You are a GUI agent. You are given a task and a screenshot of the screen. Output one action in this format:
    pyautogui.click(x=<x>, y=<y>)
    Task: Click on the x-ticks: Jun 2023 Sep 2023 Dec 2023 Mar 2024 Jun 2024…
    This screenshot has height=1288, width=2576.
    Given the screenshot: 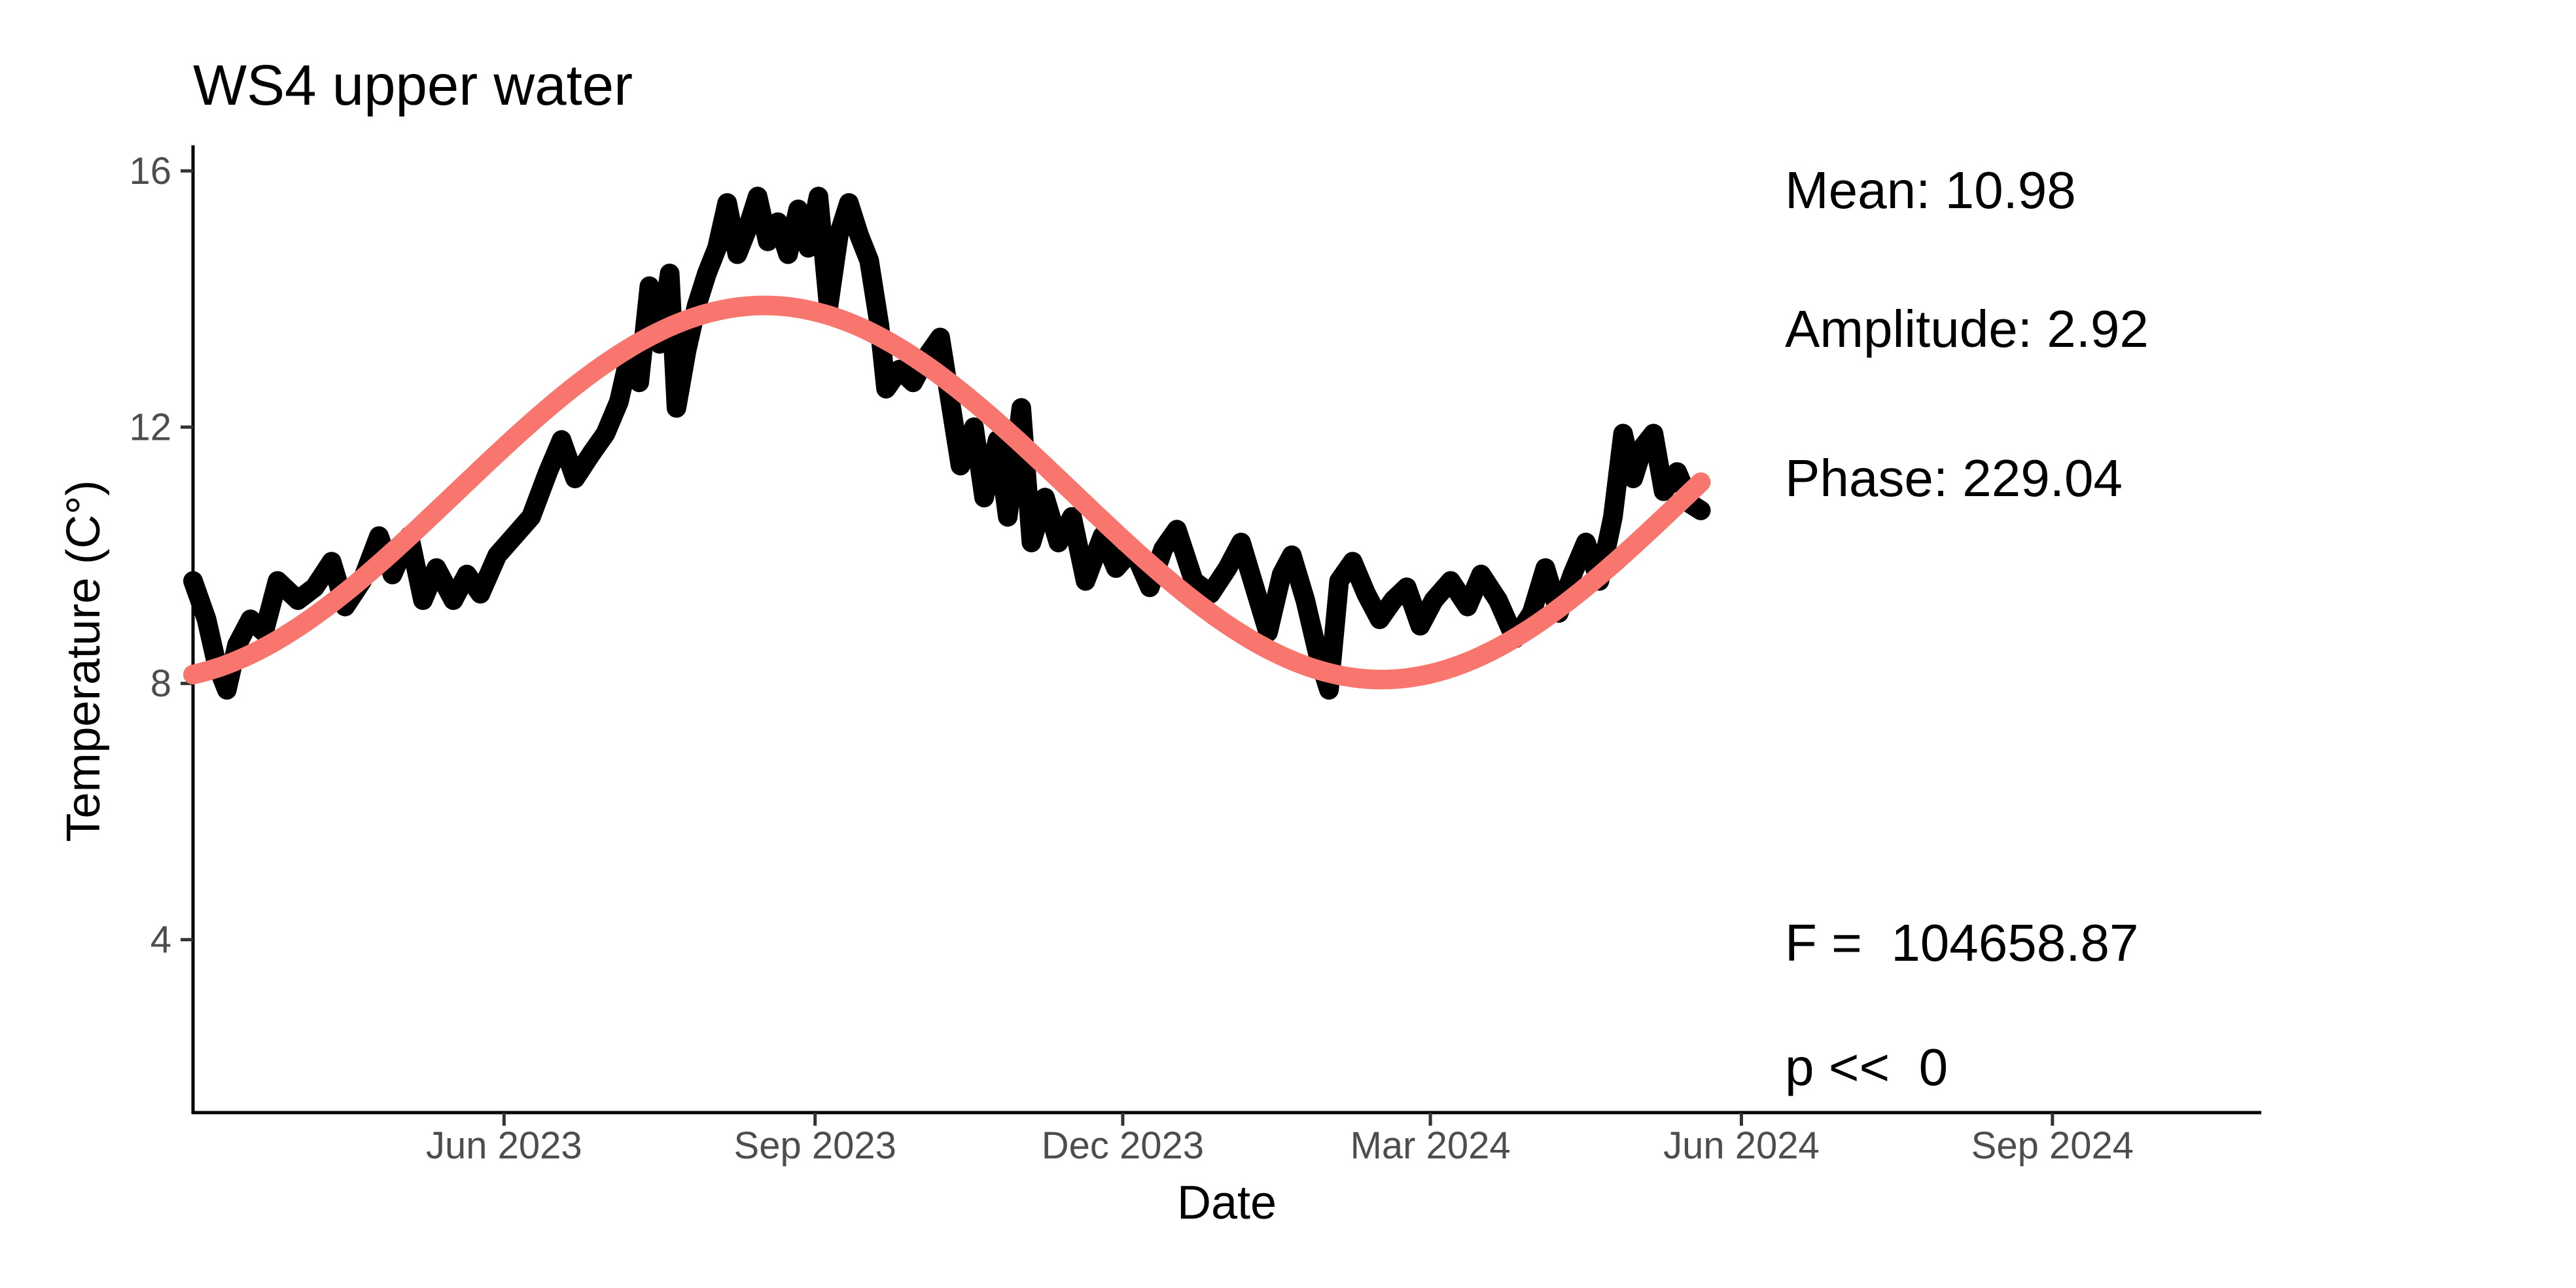 What is the action you would take?
    pyautogui.click(x=1280, y=1140)
    